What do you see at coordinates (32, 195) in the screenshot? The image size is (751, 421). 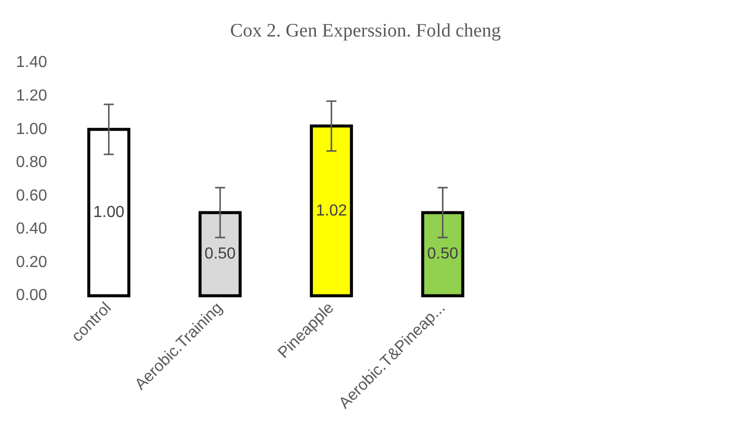 I see `y-tick-label: 0.60` at bounding box center [32, 195].